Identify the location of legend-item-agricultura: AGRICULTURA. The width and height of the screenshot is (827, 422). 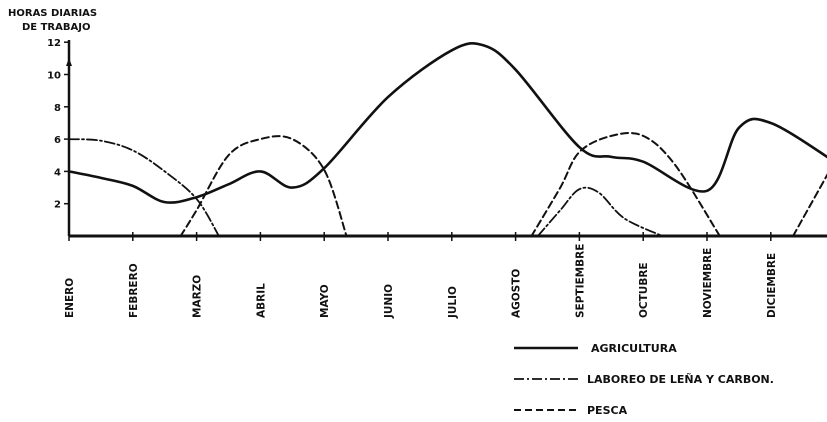
(595, 348).